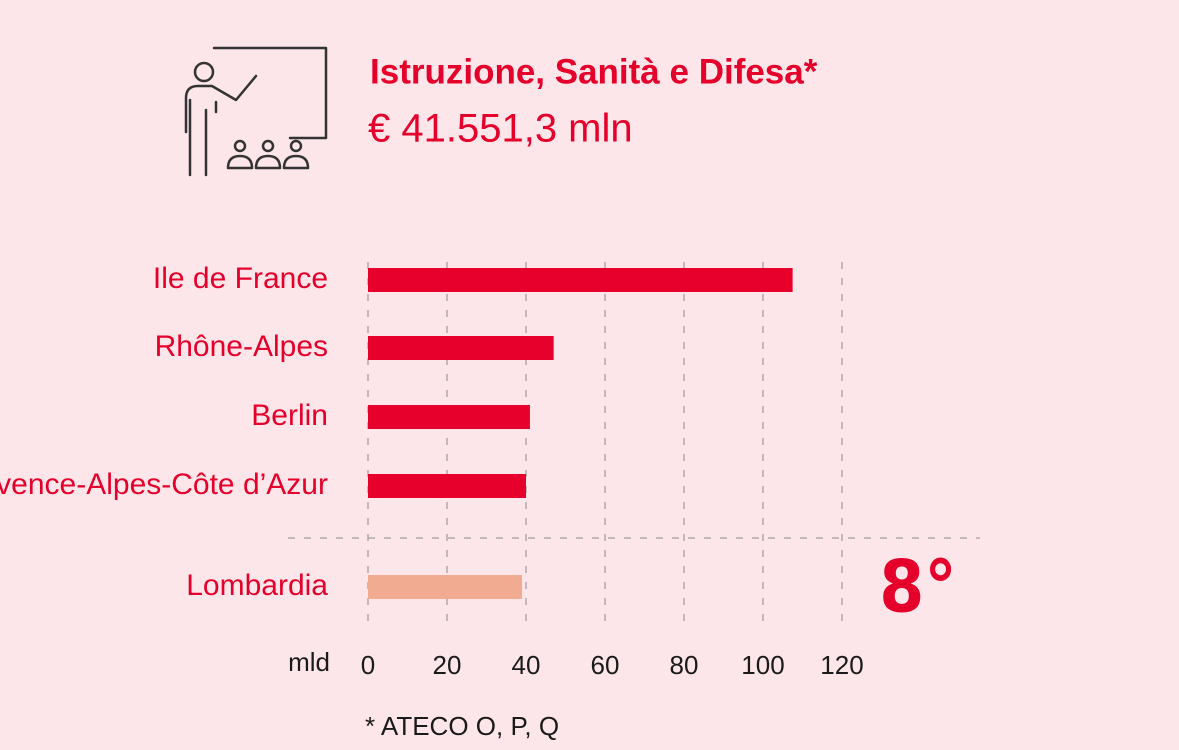 The width and height of the screenshot is (1179, 750). I want to click on x-tick-label: 100, so click(762, 665).